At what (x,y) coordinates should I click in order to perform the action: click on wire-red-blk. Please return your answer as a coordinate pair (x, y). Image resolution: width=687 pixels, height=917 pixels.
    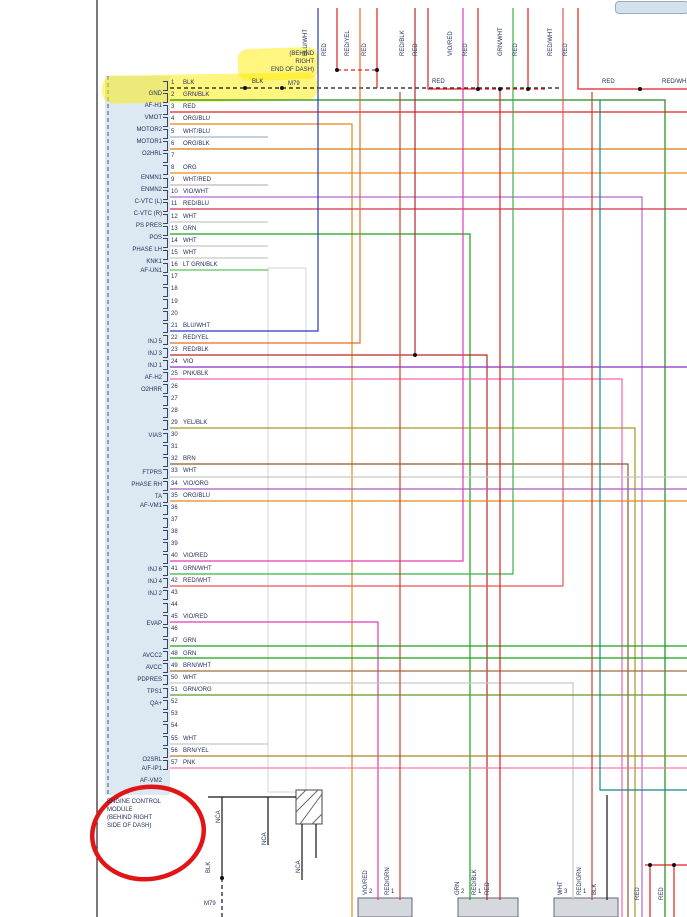
    Looking at the image, I should click on (451, 627).